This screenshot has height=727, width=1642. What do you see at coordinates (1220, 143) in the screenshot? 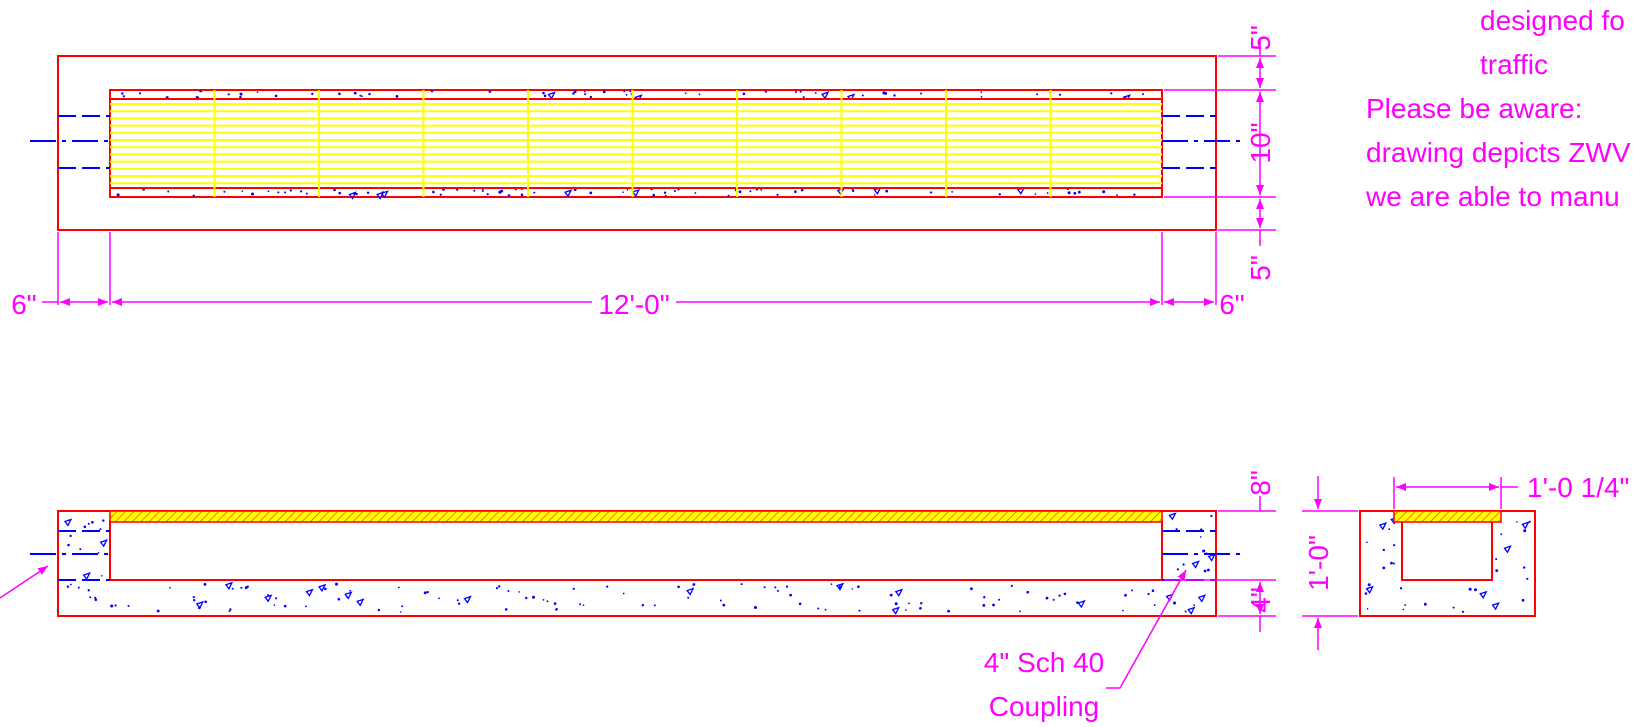
I see `plan-vertical-dims` at bounding box center [1220, 143].